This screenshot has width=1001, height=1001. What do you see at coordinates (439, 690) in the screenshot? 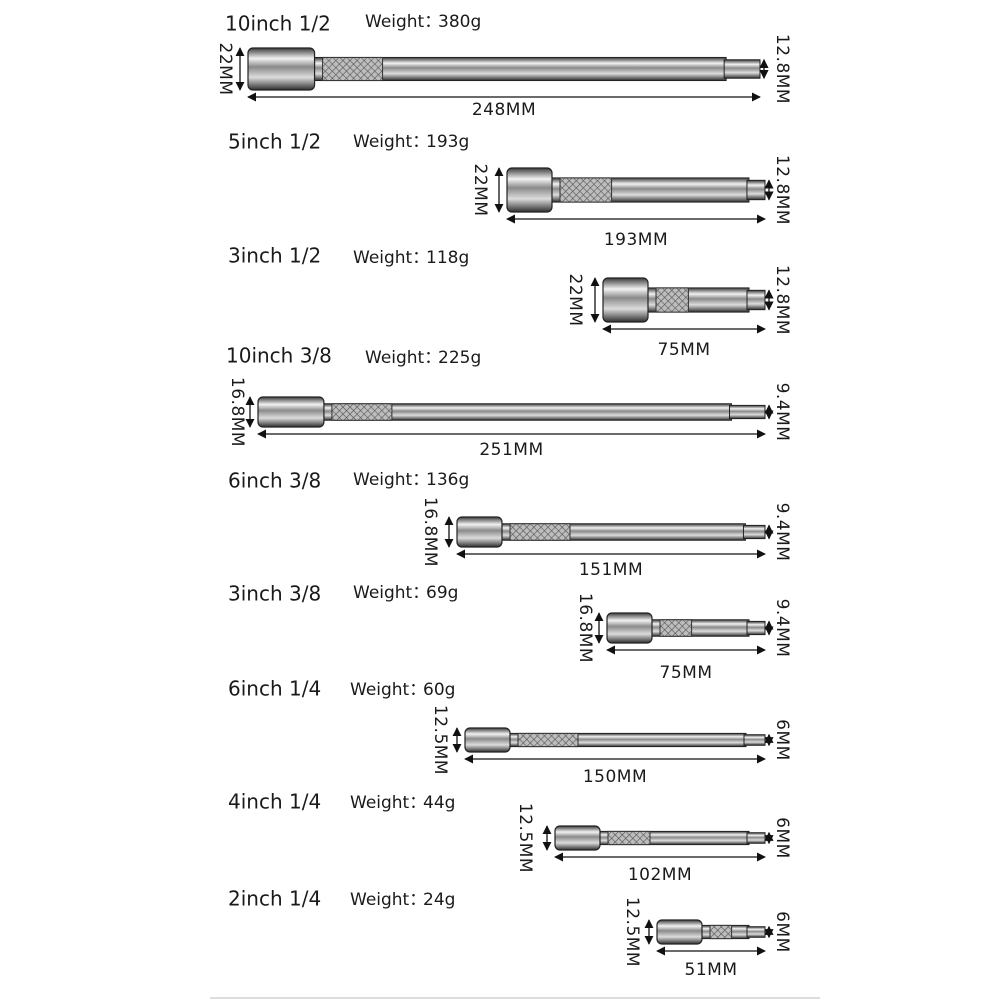
I see `weight-value: 60g` at bounding box center [439, 690].